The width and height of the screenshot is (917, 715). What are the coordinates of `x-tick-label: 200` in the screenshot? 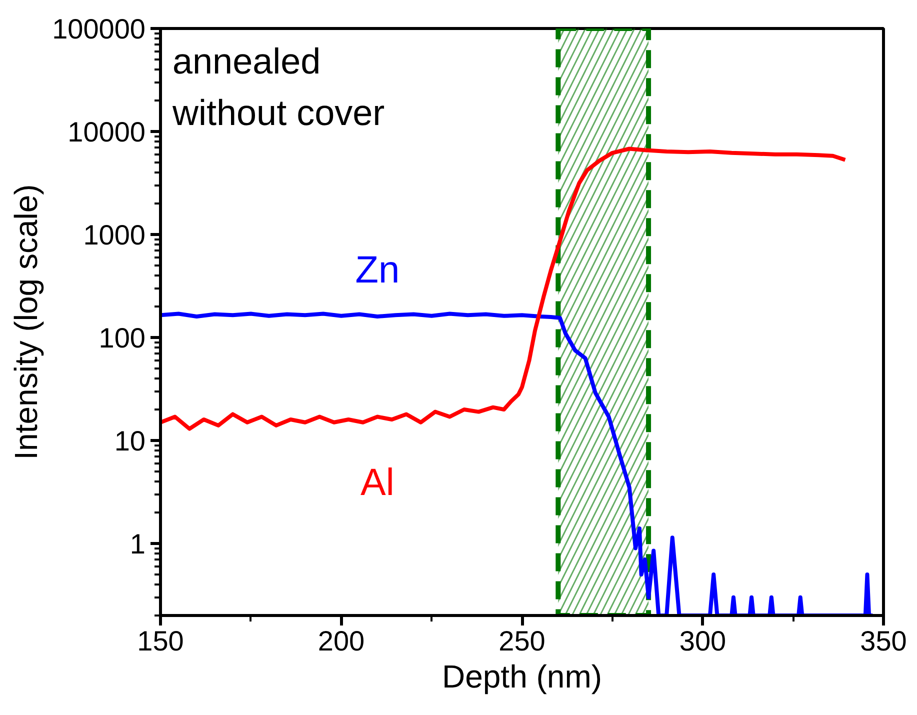 It's located at (341, 641).